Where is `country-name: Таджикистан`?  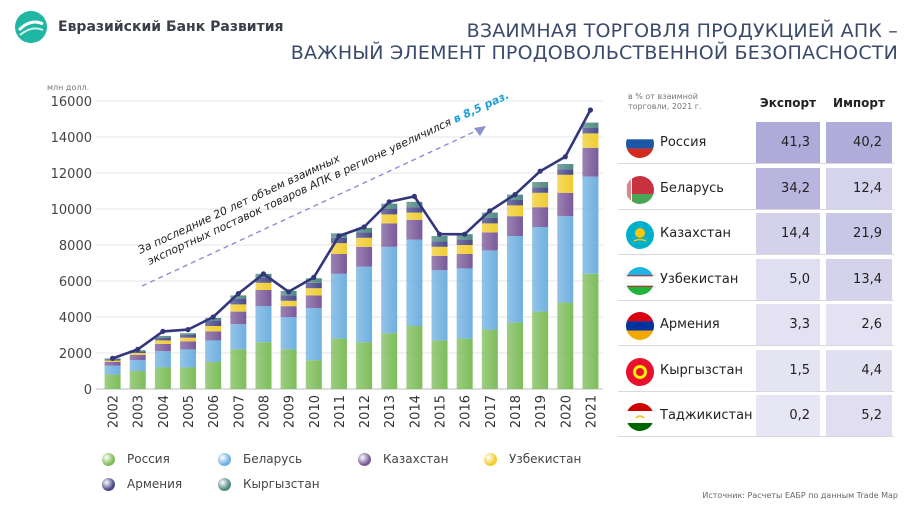
country-name: Таджикистан is located at coordinates (706, 415).